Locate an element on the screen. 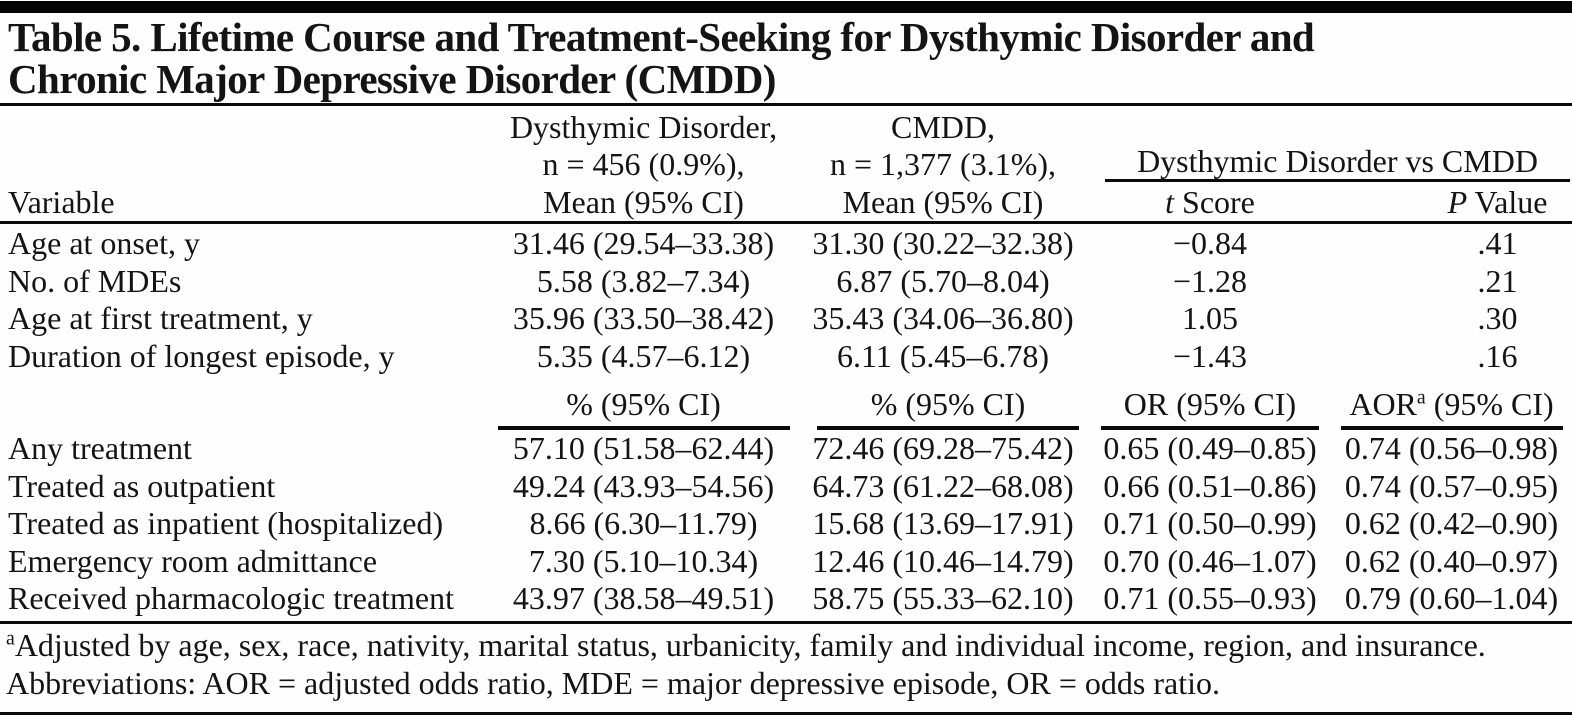 The width and height of the screenshot is (1572, 717). cell-dysthymic: 35.96 (33.50–38.42) is located at coordinates (643, 318).